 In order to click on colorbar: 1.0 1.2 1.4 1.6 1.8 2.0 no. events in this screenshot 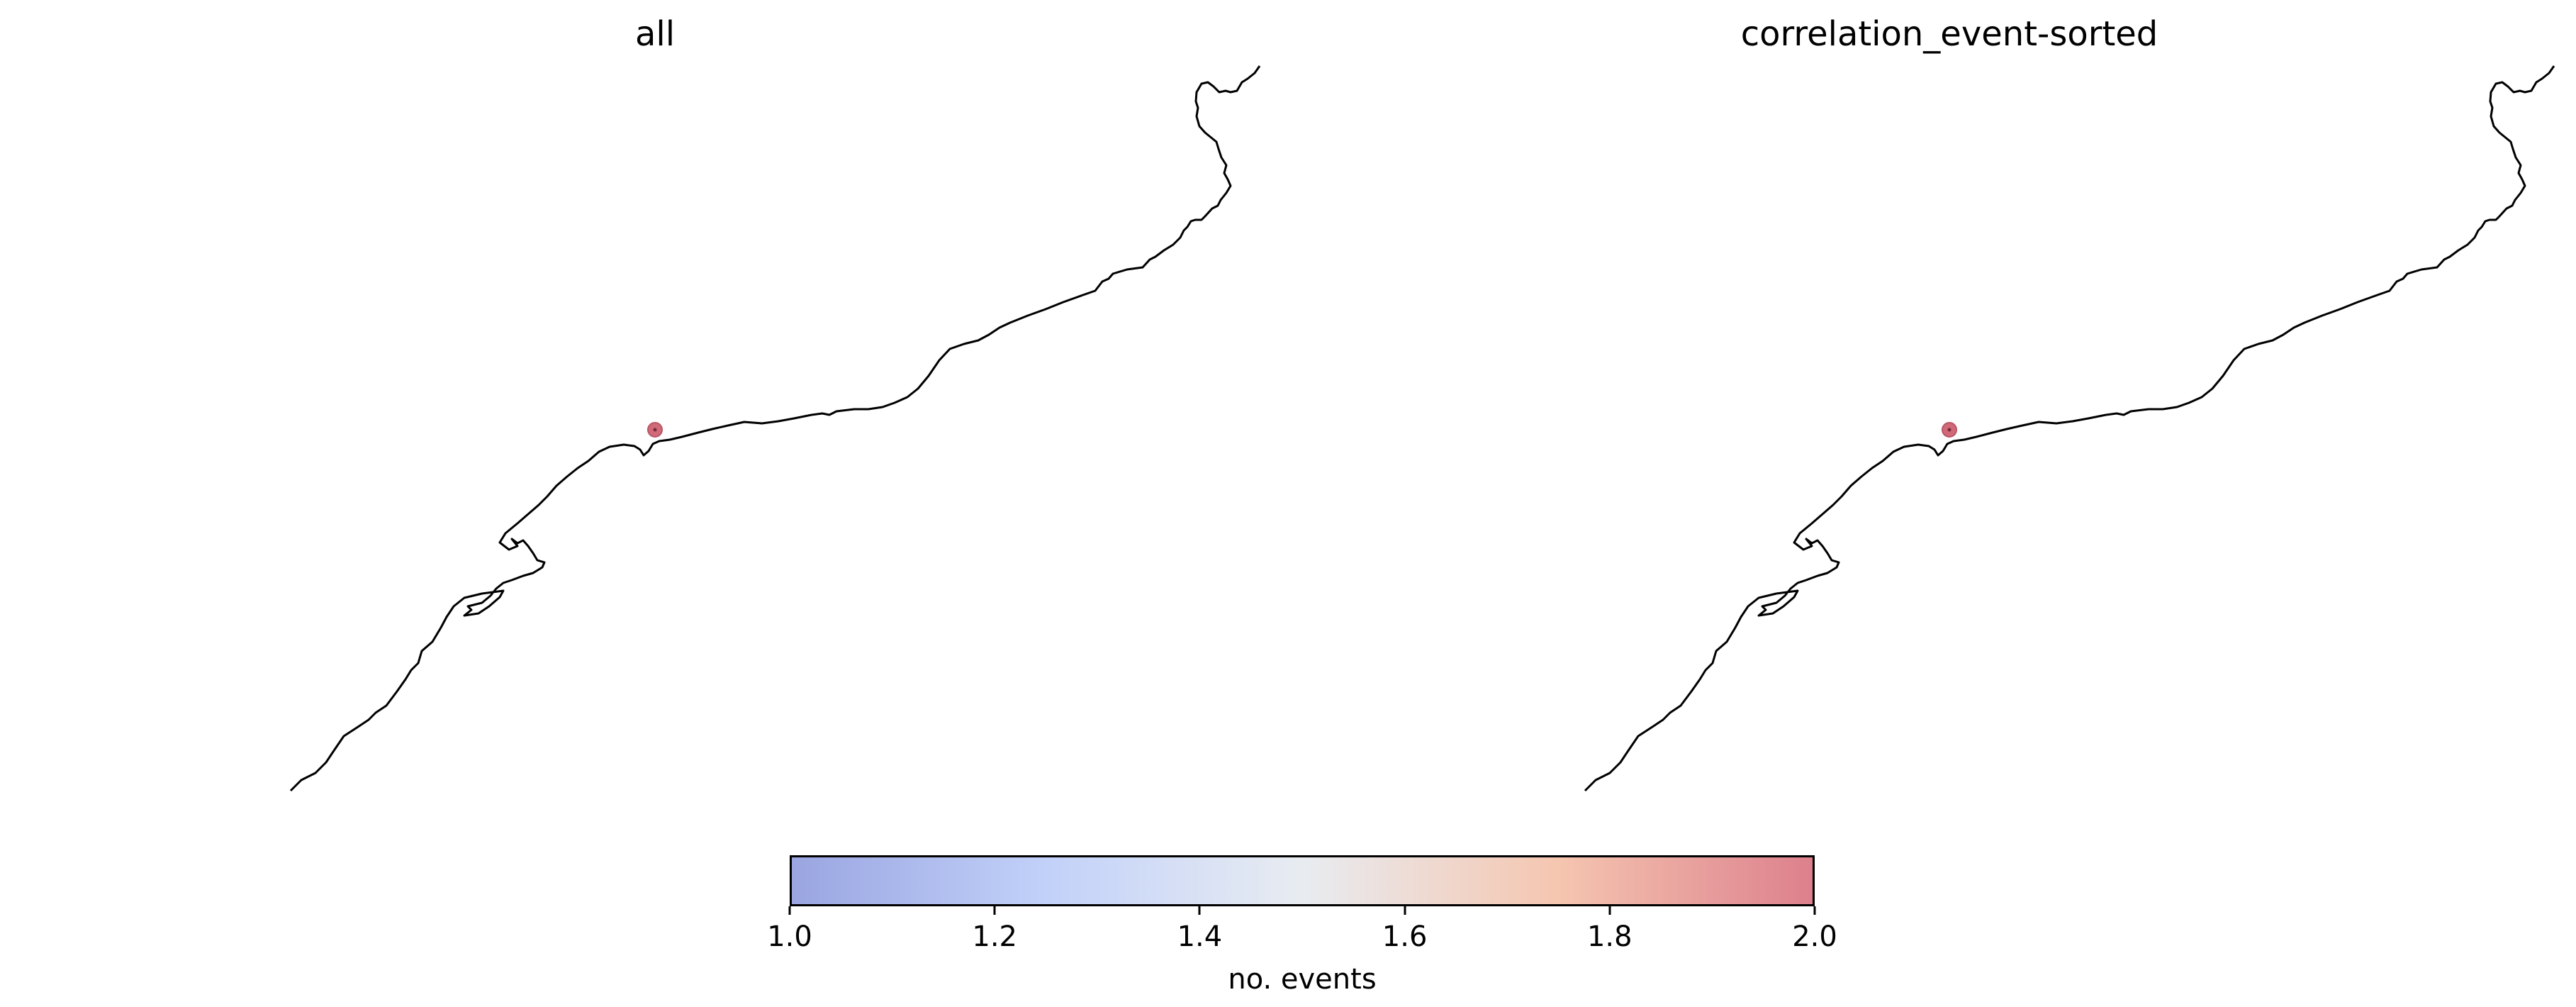, I will do `click(1302, 925)`.